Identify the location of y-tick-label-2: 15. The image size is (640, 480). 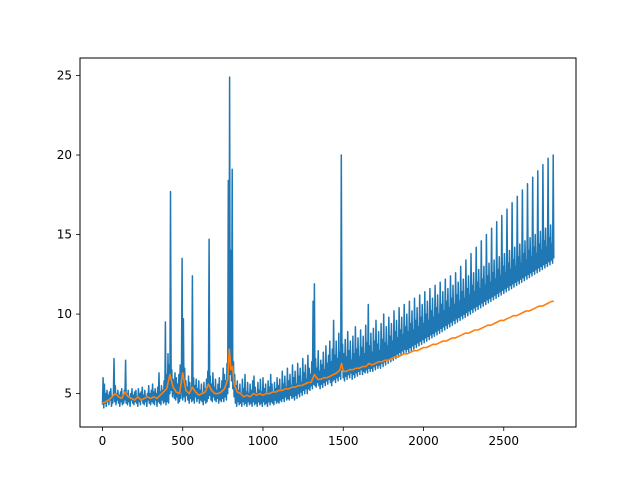
(64, 235).